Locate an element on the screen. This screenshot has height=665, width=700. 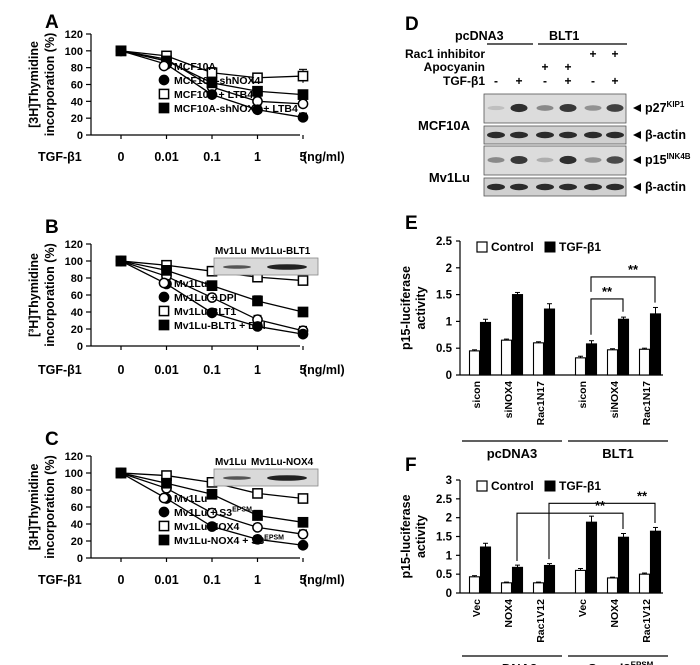
y-axis-label: [3H]Thymidine is located at coordinates (34, 84).